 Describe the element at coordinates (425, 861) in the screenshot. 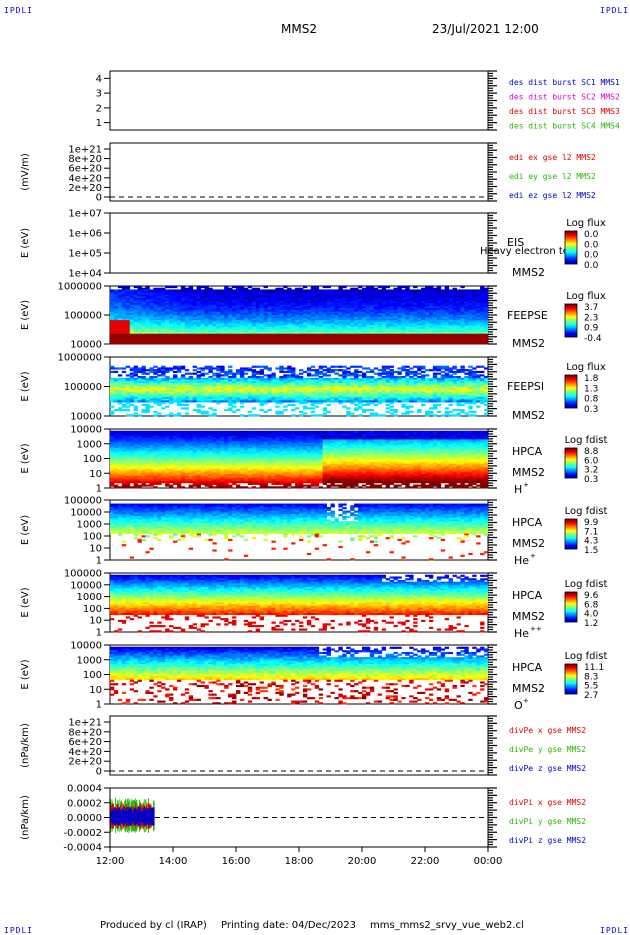

I see `x-tick-label: 22:00` at that location.